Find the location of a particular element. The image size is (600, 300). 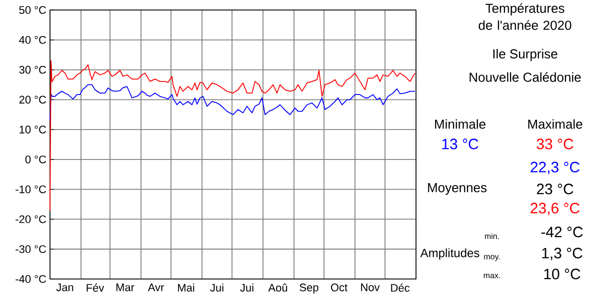

y-tick-label: 20 °C is located at coordinates (32, 100).